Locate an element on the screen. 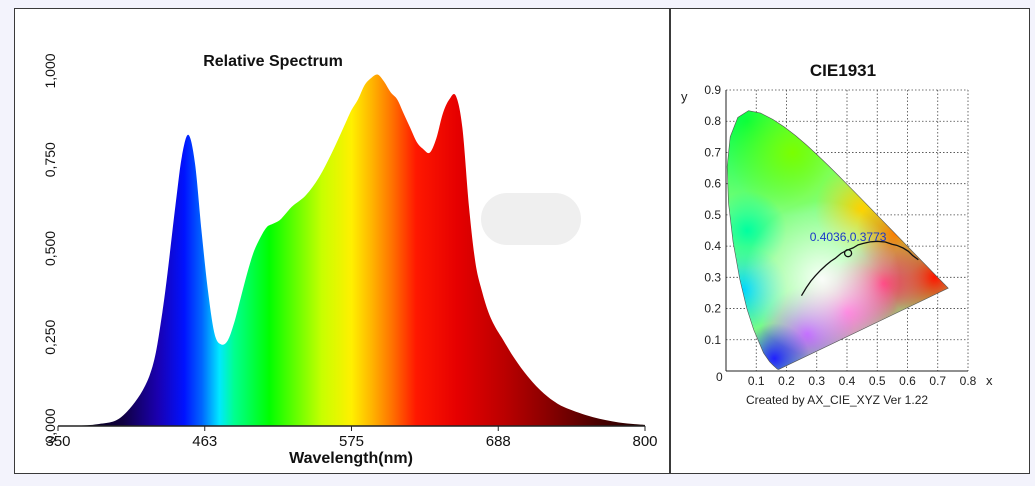  spectrum-x-tick-label: 463 is located at coordinates (204, 441).